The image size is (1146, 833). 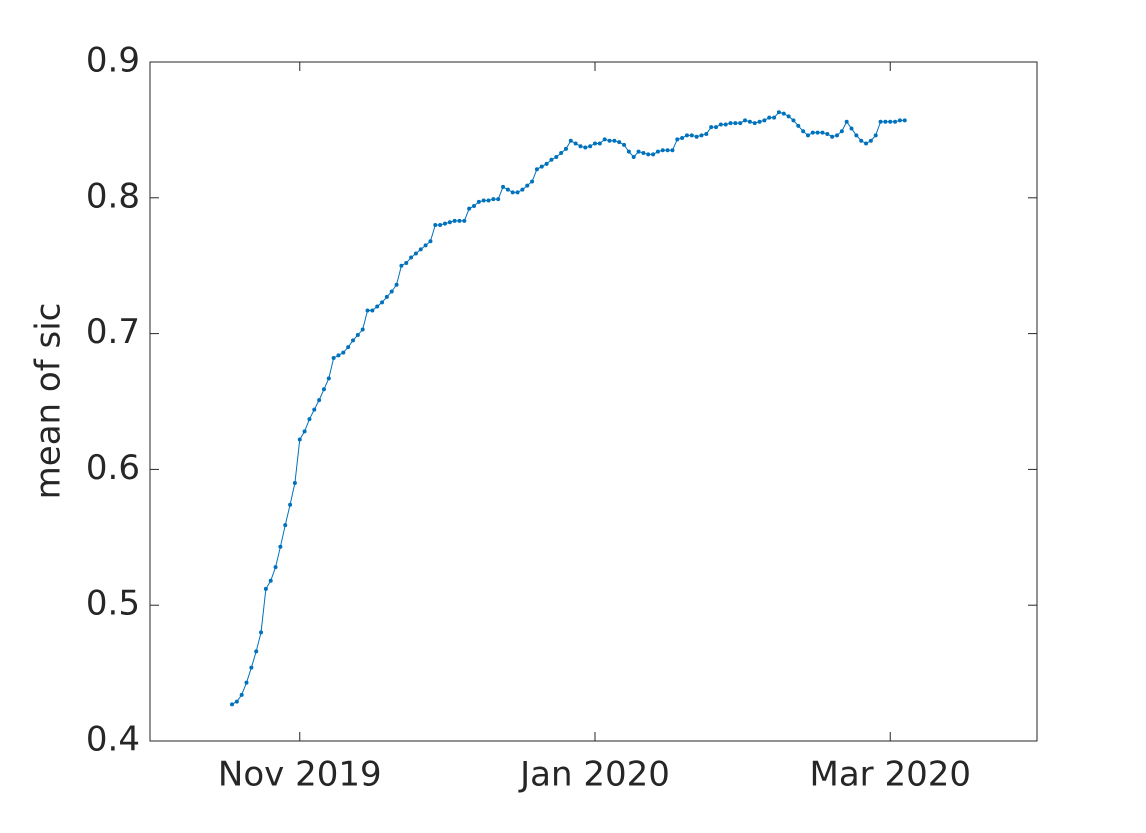 What do you see at coordinates (113, 604) in the screenshot?
I see `y-tick-label: 0.5` at bounding box center [113, 604].